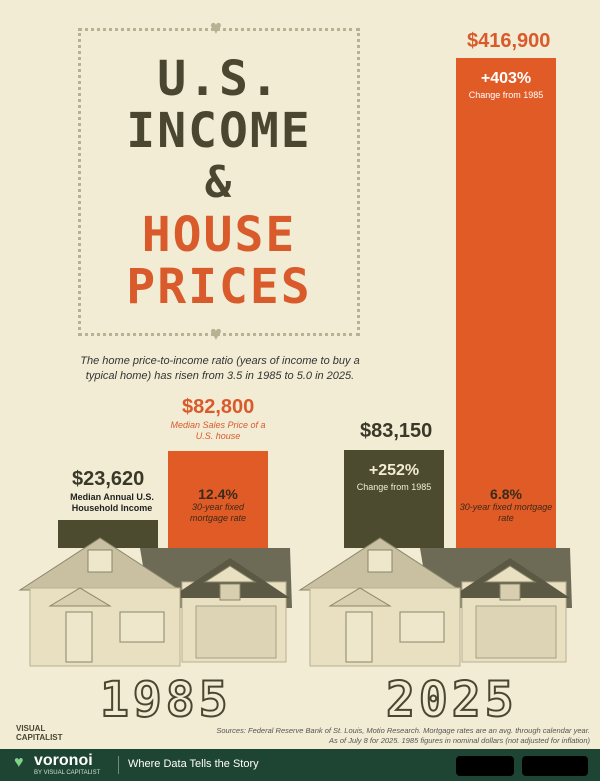 The image size is (600, 781). I want to click on house-1985, so click(155, 602).